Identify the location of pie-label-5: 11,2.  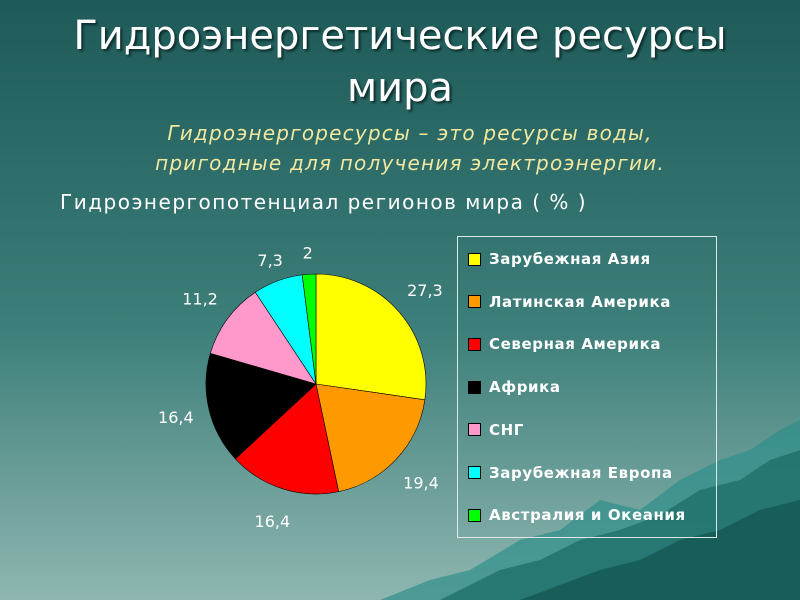
(200, 299).